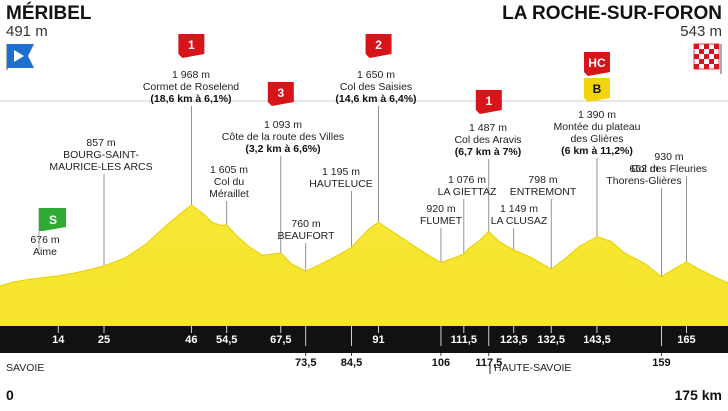 This screenshot has height=411, width=728. What do you see at coordinates (351, 363) in the screenshot?
I see `km-label: 84,5` at bounding box center [351, 363].